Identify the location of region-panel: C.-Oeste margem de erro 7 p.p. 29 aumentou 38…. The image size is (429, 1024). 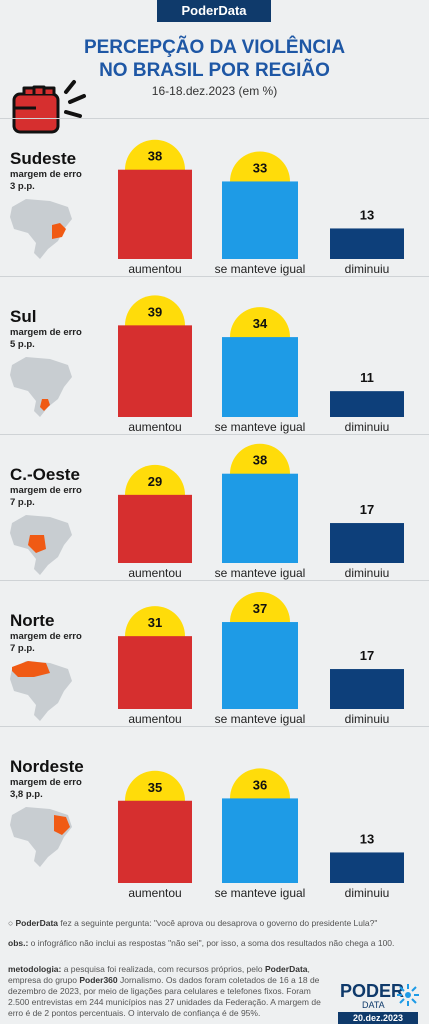
(214, 507).